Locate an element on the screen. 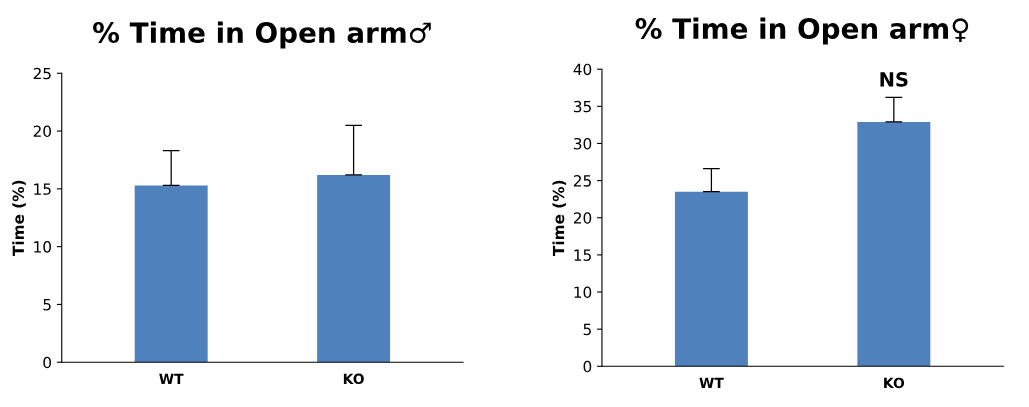  y-tick-label: 40 is located at coordinates (582, 69).